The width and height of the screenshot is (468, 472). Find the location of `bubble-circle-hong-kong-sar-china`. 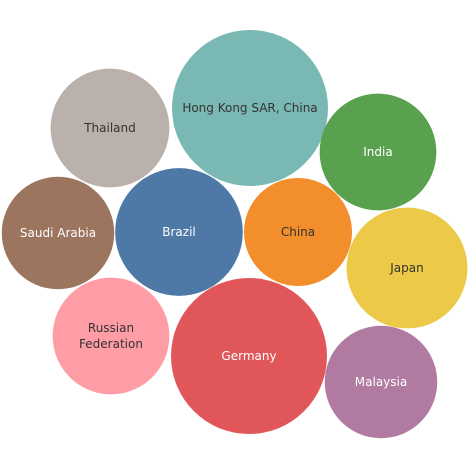

bubble-circle-hong-kong-sar-china is located at coordinates (250, 108).